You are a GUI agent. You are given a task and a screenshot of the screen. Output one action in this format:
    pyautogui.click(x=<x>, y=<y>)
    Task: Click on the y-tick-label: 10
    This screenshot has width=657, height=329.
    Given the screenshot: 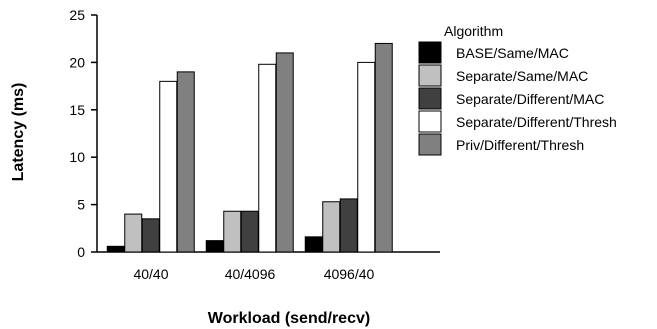 What is the action you would take?
    pyautogui.click(x=77, y=157)
    